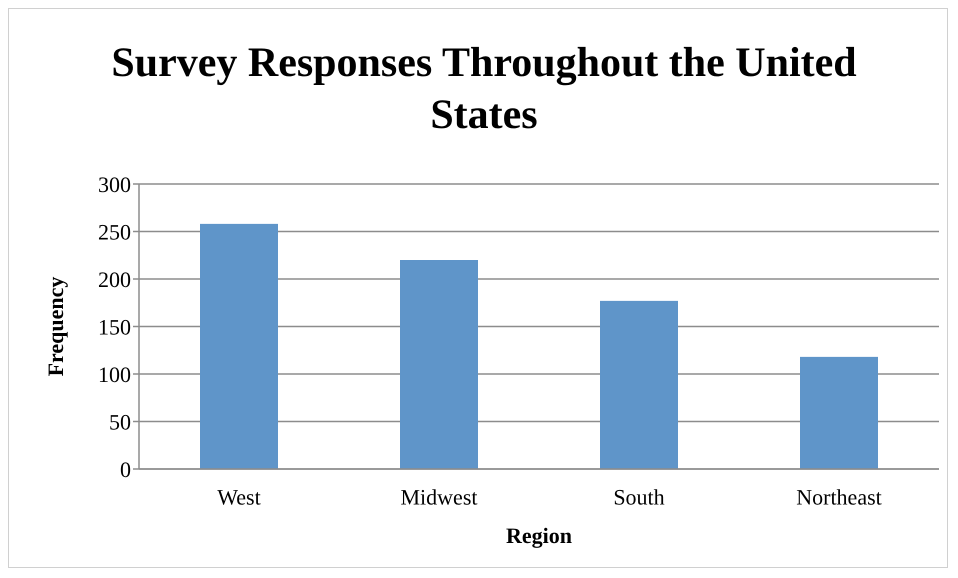 The height and width of the screenshot is (578, 958). Describe the element at coordinates (114, 327) in the screenshot. I see `y-tick-label: 150` at that location.